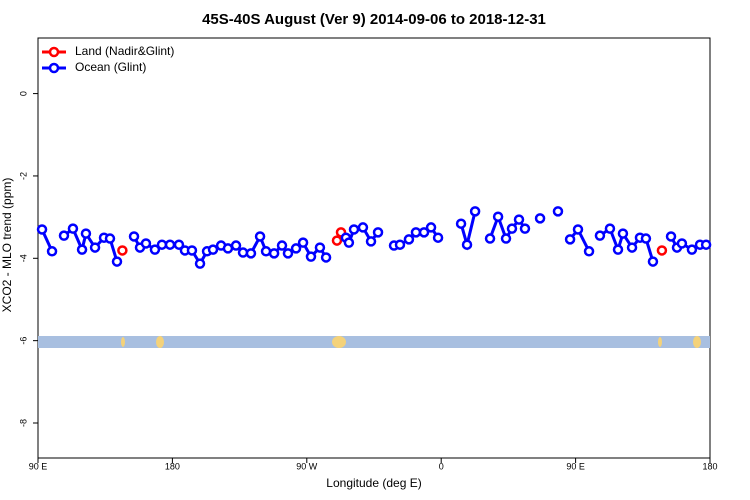 This screenshot has height=500, width=750. Describe the element at coordinates (23, 423) in the screenshot. I see `y-tick-label: -8` at that location.